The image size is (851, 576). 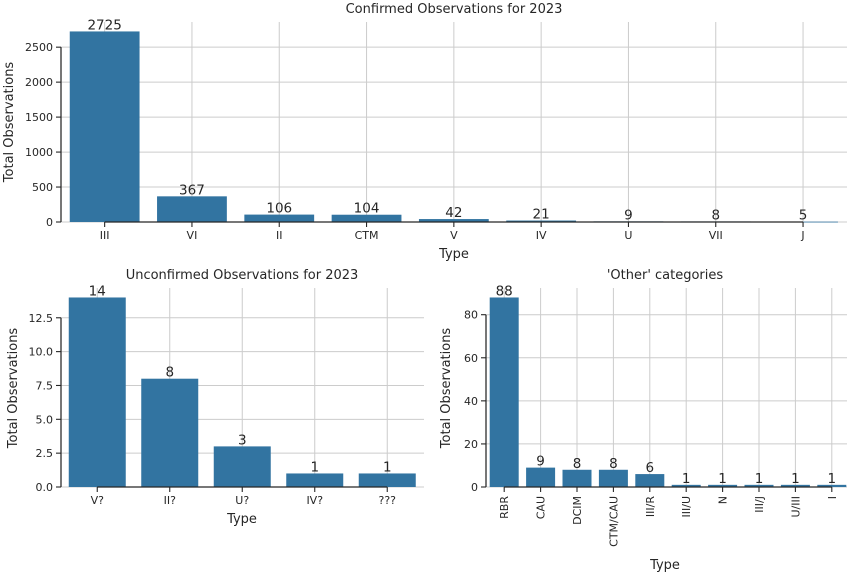 What do you see at coordinates (192, 190) in the screenshot?
I see `data-label: 367` at bounding box center [192, 190].